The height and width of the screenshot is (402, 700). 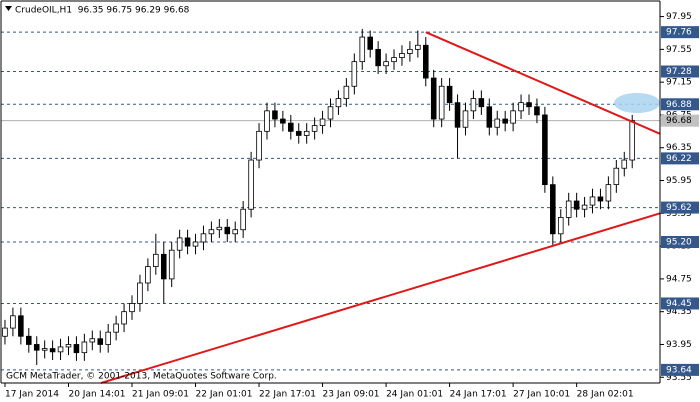 I want to click on y-tick-label: 94.75, so click(x=679, y=279).